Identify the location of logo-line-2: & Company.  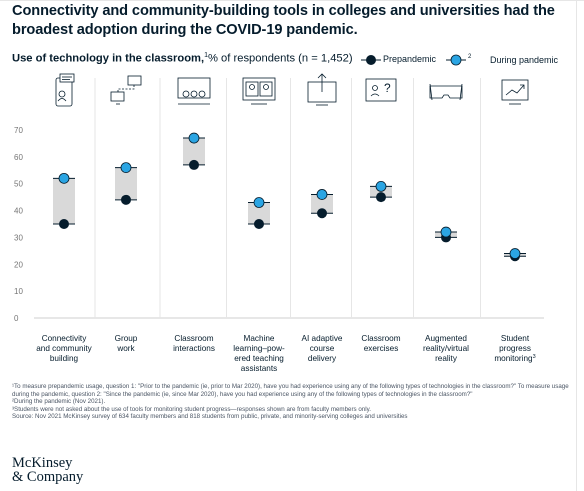
(48, 477).